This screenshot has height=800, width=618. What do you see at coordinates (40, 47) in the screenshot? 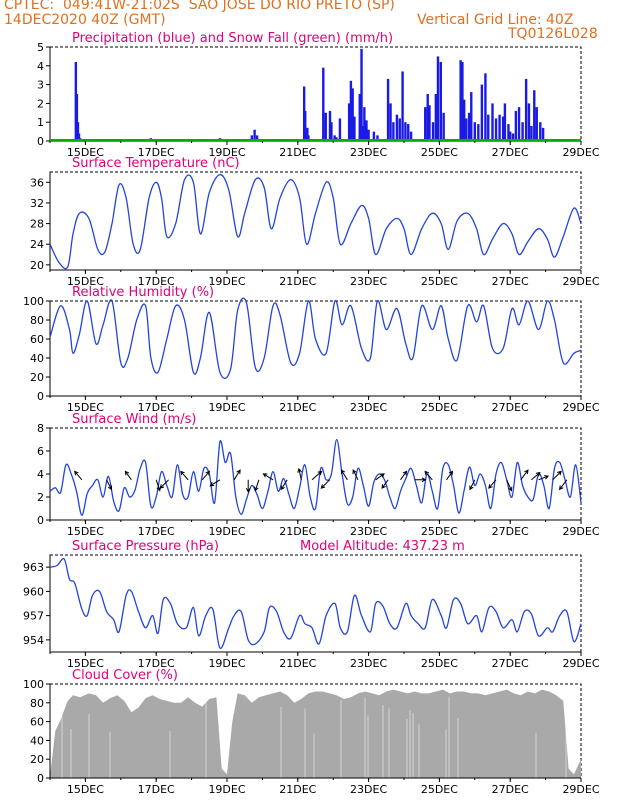
I see `y-tick-label: 5` at bounding box center [40, 47].